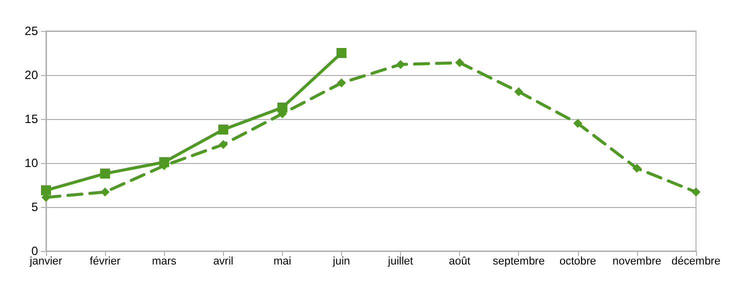 The width and height of the screenshot is (749, 286). Describe the element at coordinates (696, 262) in the screenshot. I see `x-tick-label: décembre` at that location.